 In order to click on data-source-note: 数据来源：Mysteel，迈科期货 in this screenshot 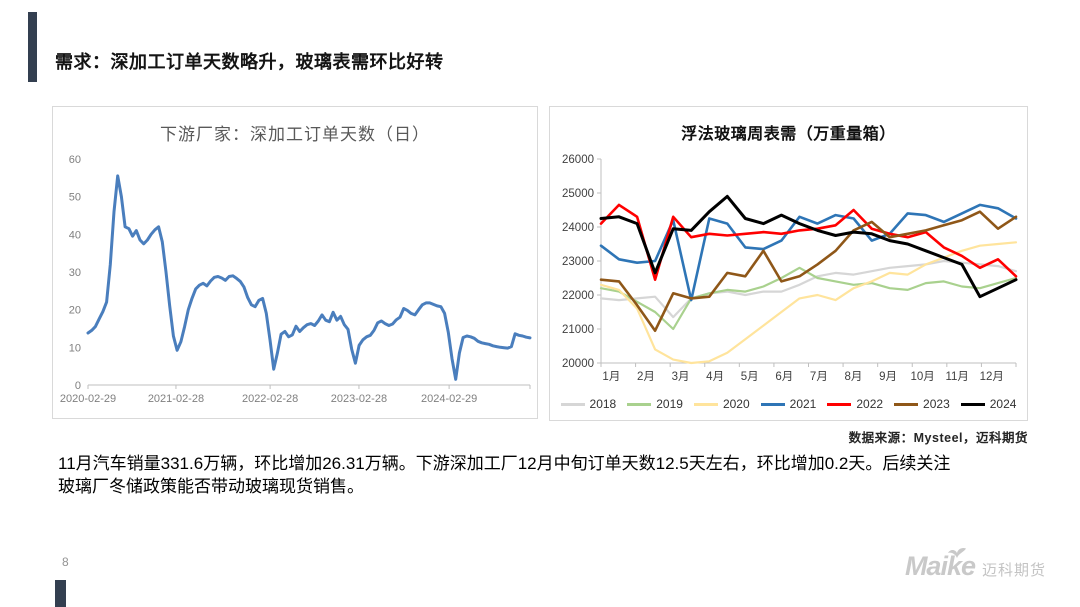, I will do `click(938, 438)`.